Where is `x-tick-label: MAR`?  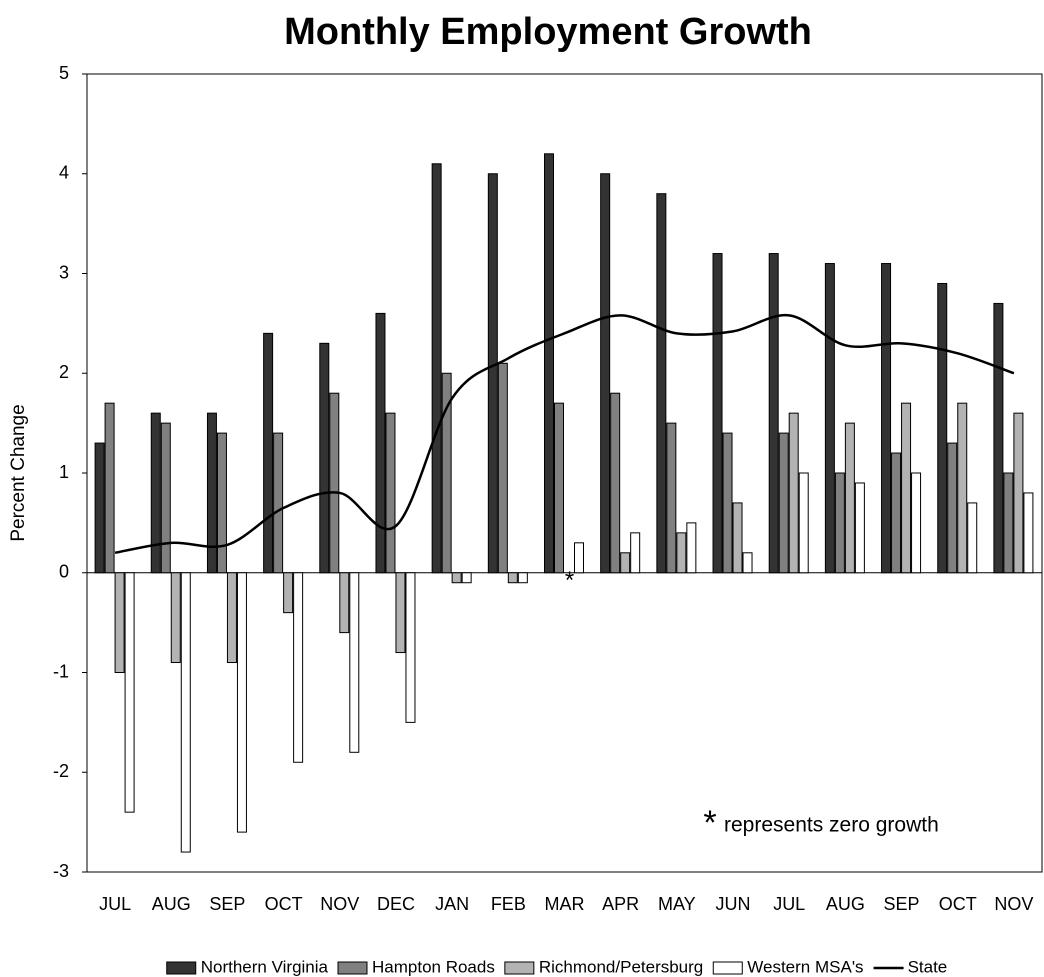
x-tick-label: MAR is located at coordinates (565, 904).